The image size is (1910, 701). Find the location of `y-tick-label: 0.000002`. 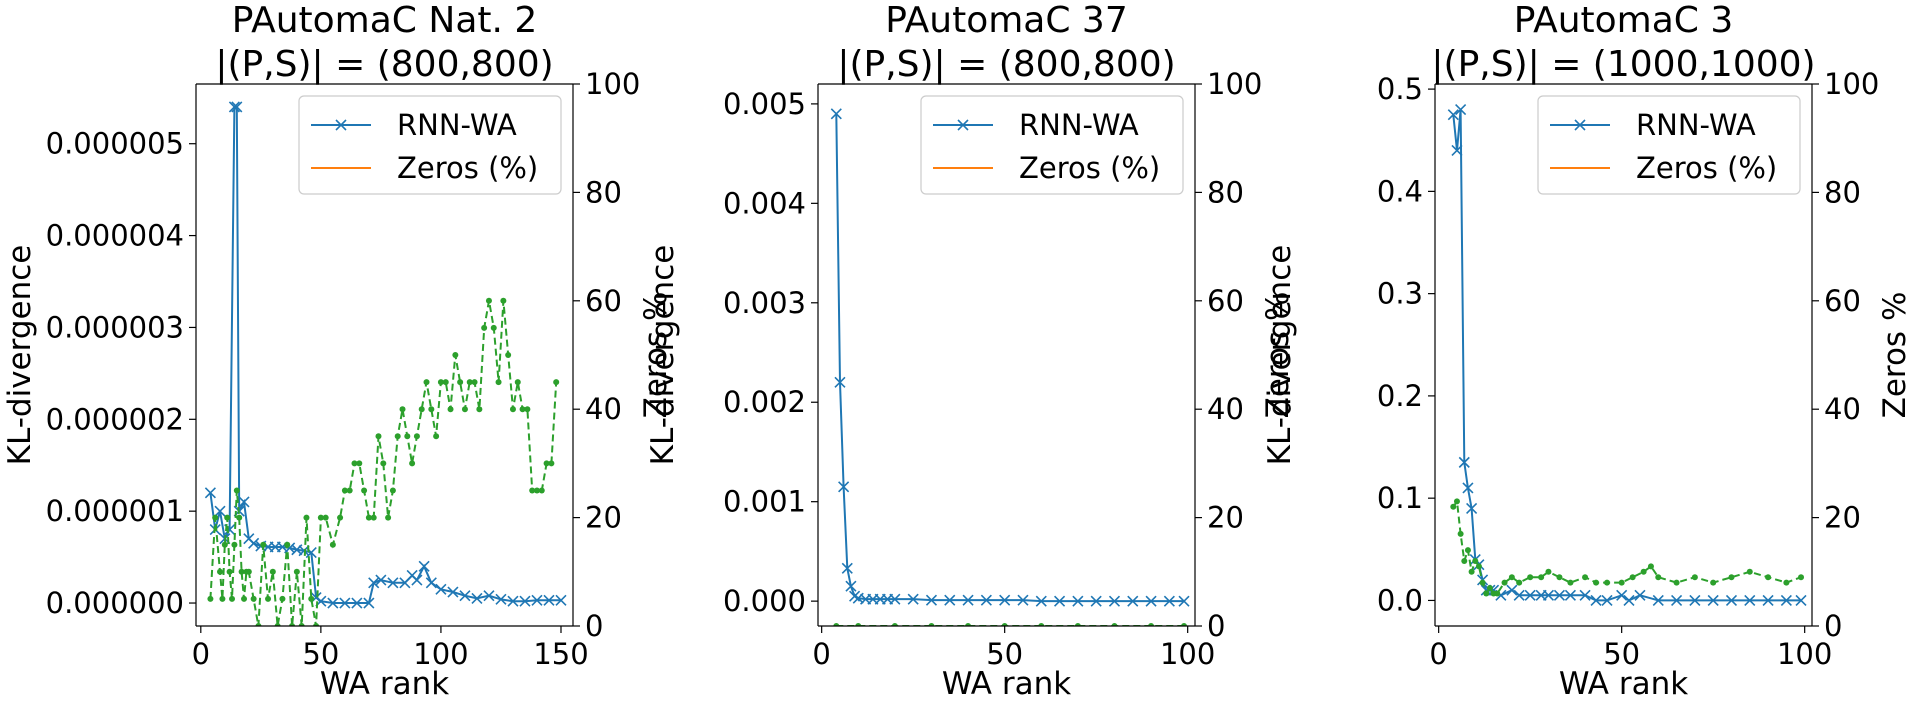

y-tick-label: 0.000002 is located at coordinates (115, 419).